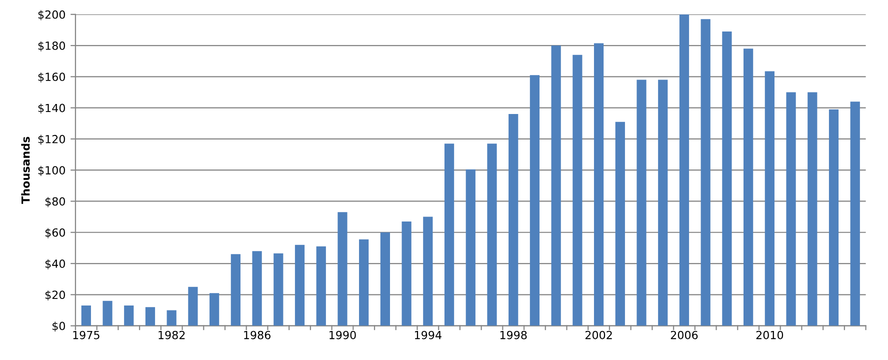 This screenshot has height=360, width=888. Describe the element at coordinates (52, 77) in the screenshot. I see `y-tick-label: $160` at that location.